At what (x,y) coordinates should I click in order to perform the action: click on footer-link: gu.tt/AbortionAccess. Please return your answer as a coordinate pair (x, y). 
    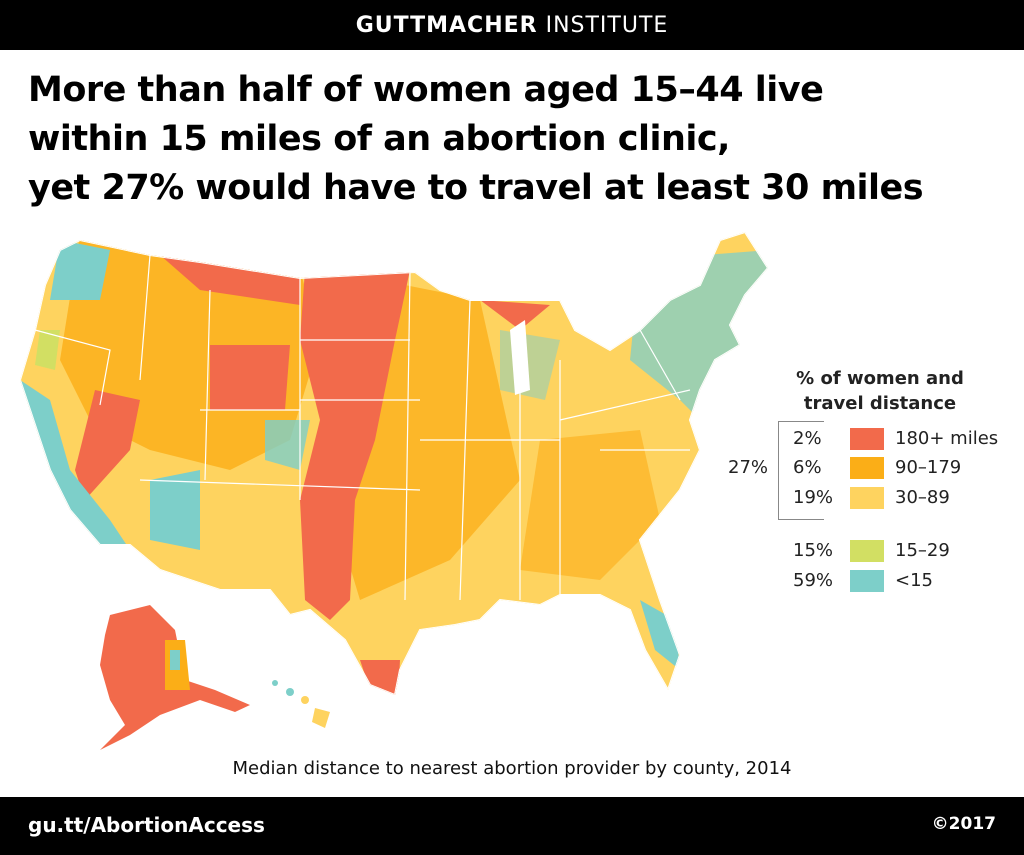
    Looking at the image, I should click on (146, 825).